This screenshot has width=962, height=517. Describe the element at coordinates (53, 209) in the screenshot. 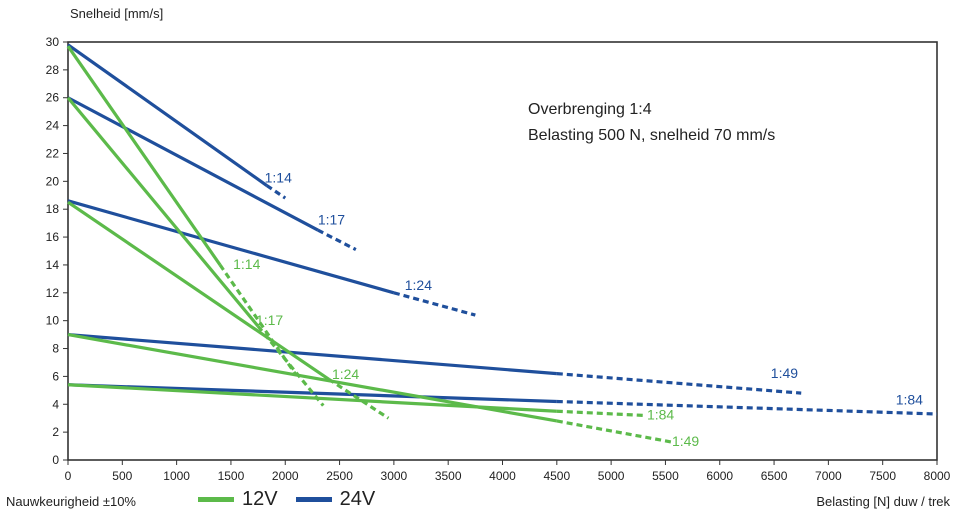

I see `y-tick-label: 18` at that location.